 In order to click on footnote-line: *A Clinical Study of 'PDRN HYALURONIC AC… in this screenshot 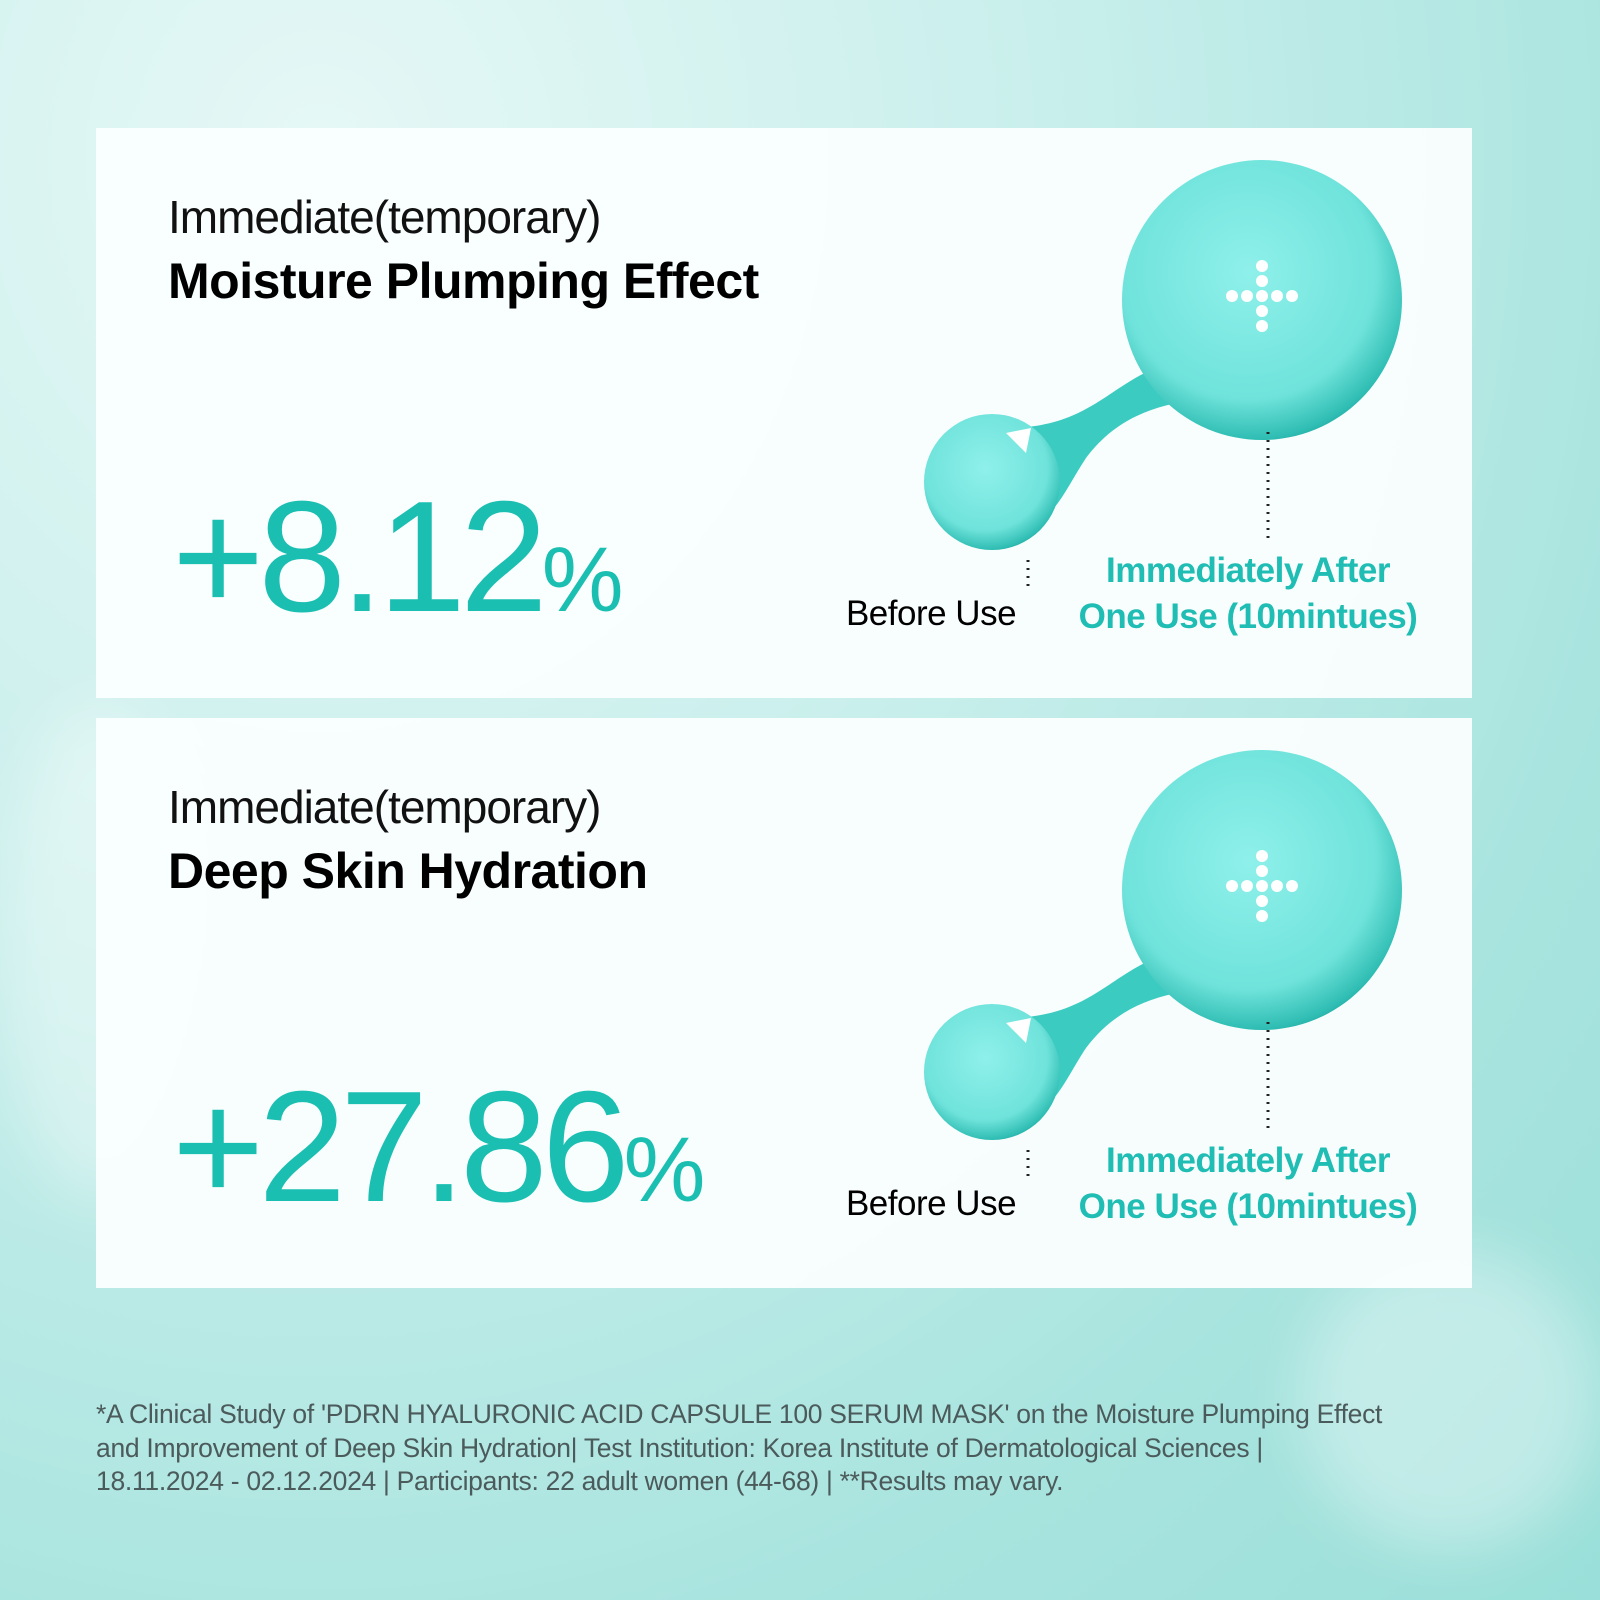, I will do `click(739, 1414)`.